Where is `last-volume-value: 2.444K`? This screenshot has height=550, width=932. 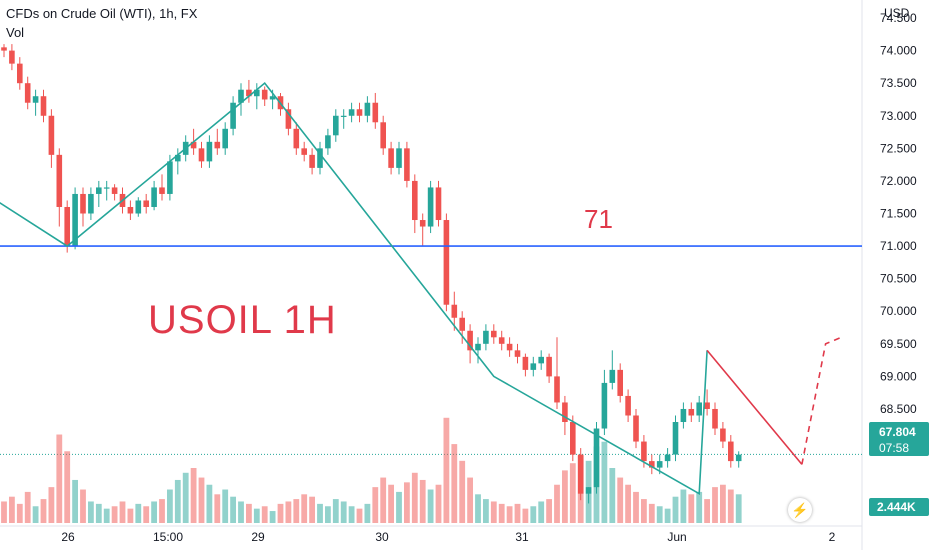 last-volume-value: 2.444K is located at coordinates (896, 507).